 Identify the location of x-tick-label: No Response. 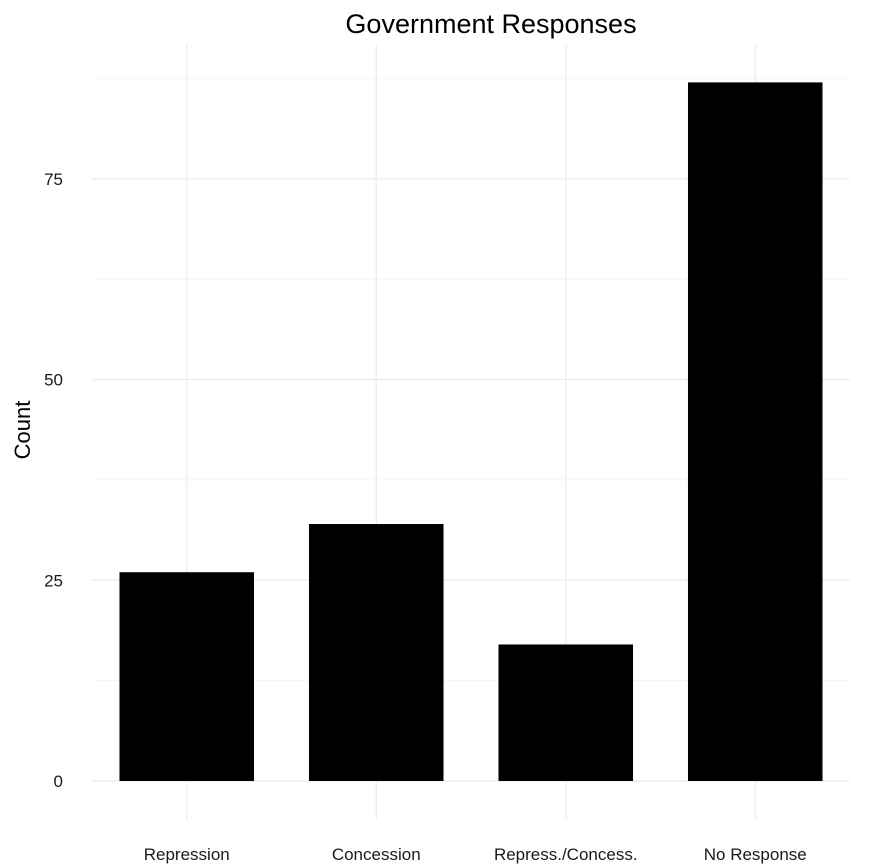
(755, 854).